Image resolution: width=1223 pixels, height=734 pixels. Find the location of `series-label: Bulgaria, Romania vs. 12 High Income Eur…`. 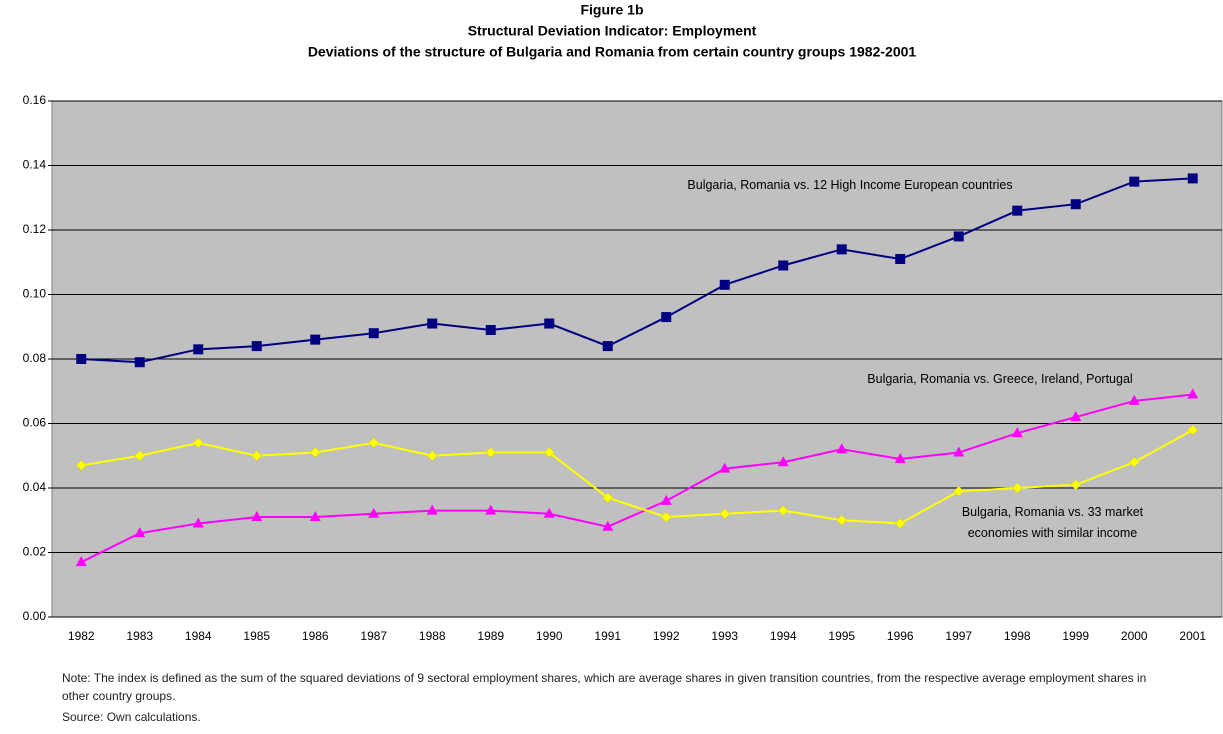

series-label: Bulgaria, Romania vs. 12 High Income Eur… is located at coordinates (850, 185).